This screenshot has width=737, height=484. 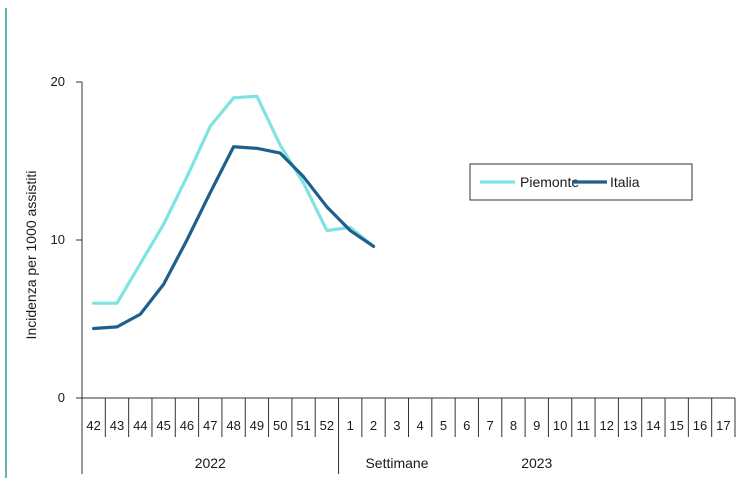 What do you see at coordinates (31, 255) in the screenshot?
I see `y-axis-title: Incidenza per 1000 assistiti` at bounding box center [31, 255].